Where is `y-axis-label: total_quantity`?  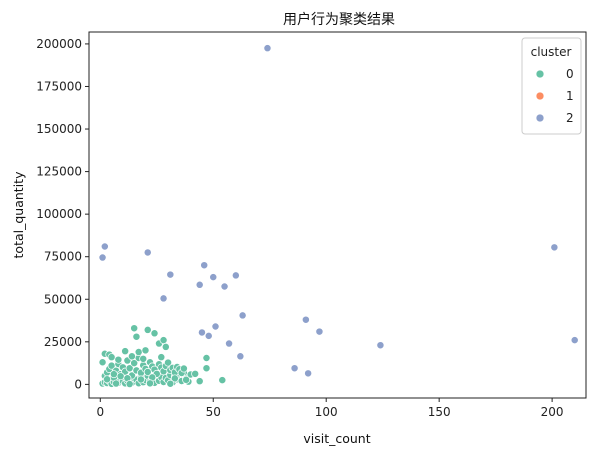
y-axis-label: total_quantity is located at coordinates (18, 215).